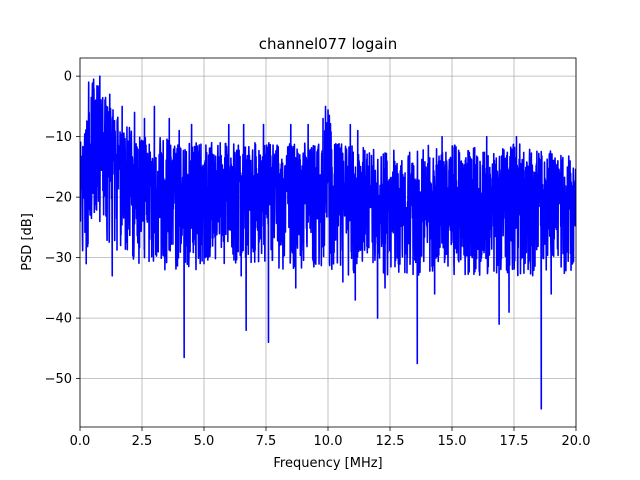 The height and width of the screenshot is (480, 640). What do you see at coordinates (266, 441) in the screenshot?
I see `x-tick-label: 7.5` at bounding box center [266, 441].